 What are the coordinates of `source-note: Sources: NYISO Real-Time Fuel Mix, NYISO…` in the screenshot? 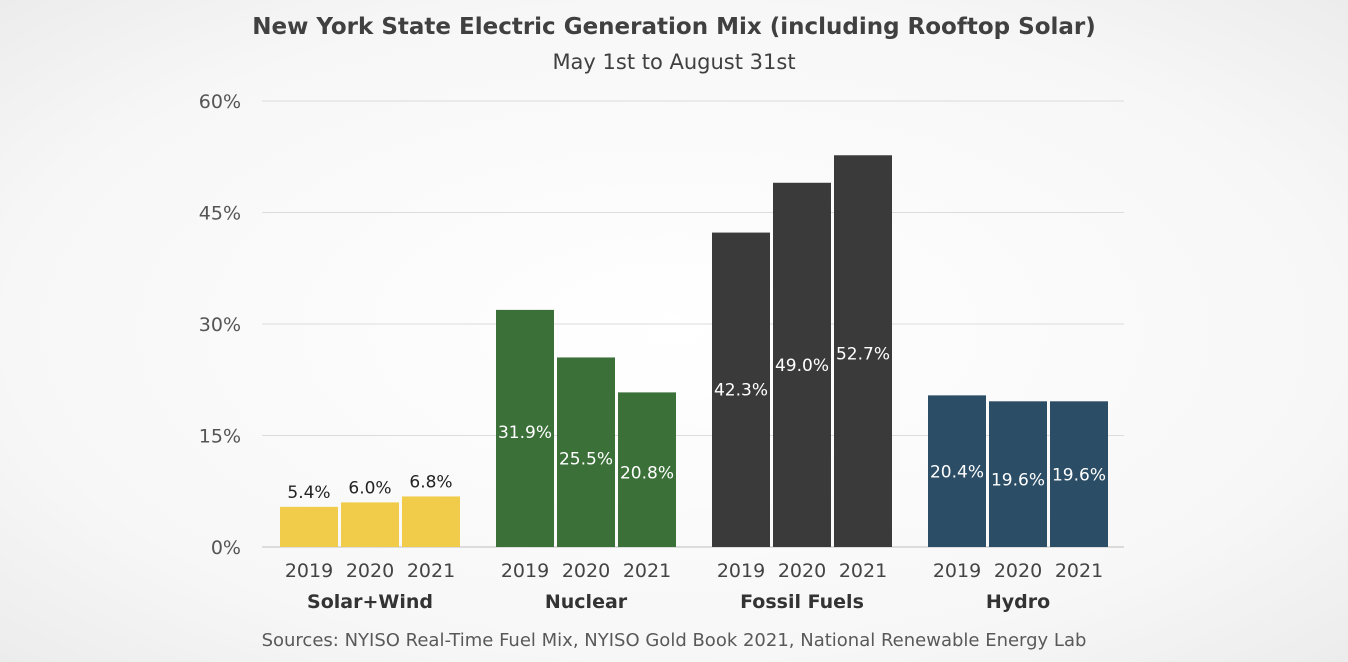 It's located at (674, 640).